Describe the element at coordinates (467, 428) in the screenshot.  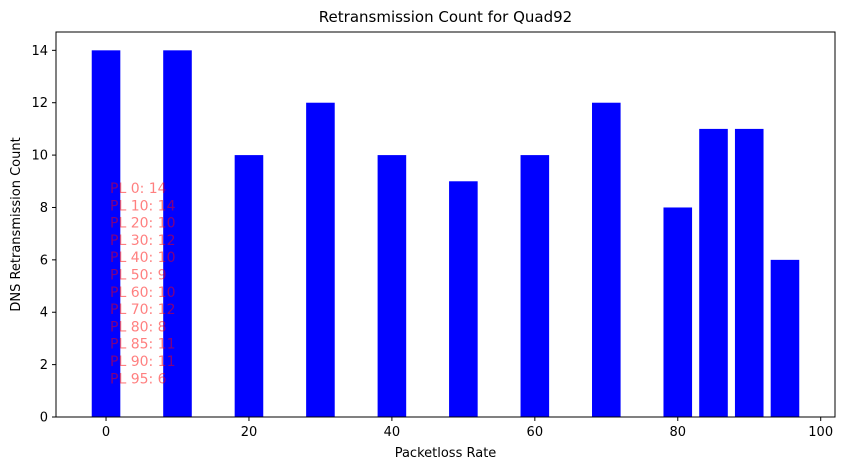
I see `x-axis-ticks: 0 20 40 60 80 100` at that location.